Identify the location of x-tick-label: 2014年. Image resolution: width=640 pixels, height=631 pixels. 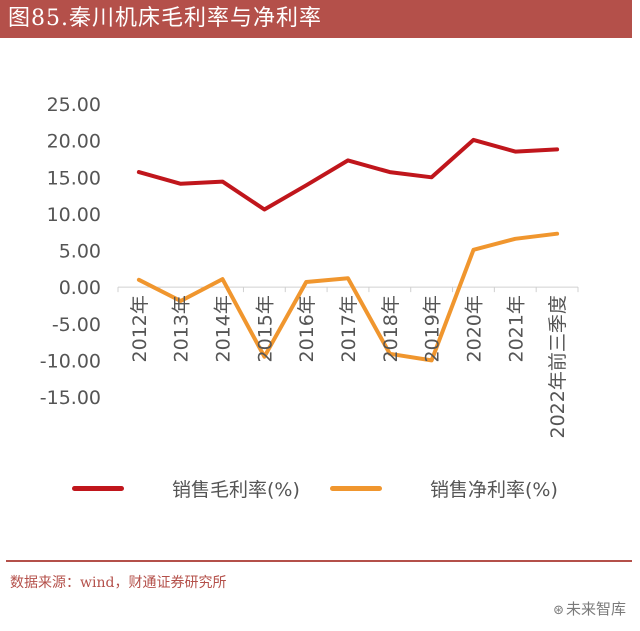
(224, 328).